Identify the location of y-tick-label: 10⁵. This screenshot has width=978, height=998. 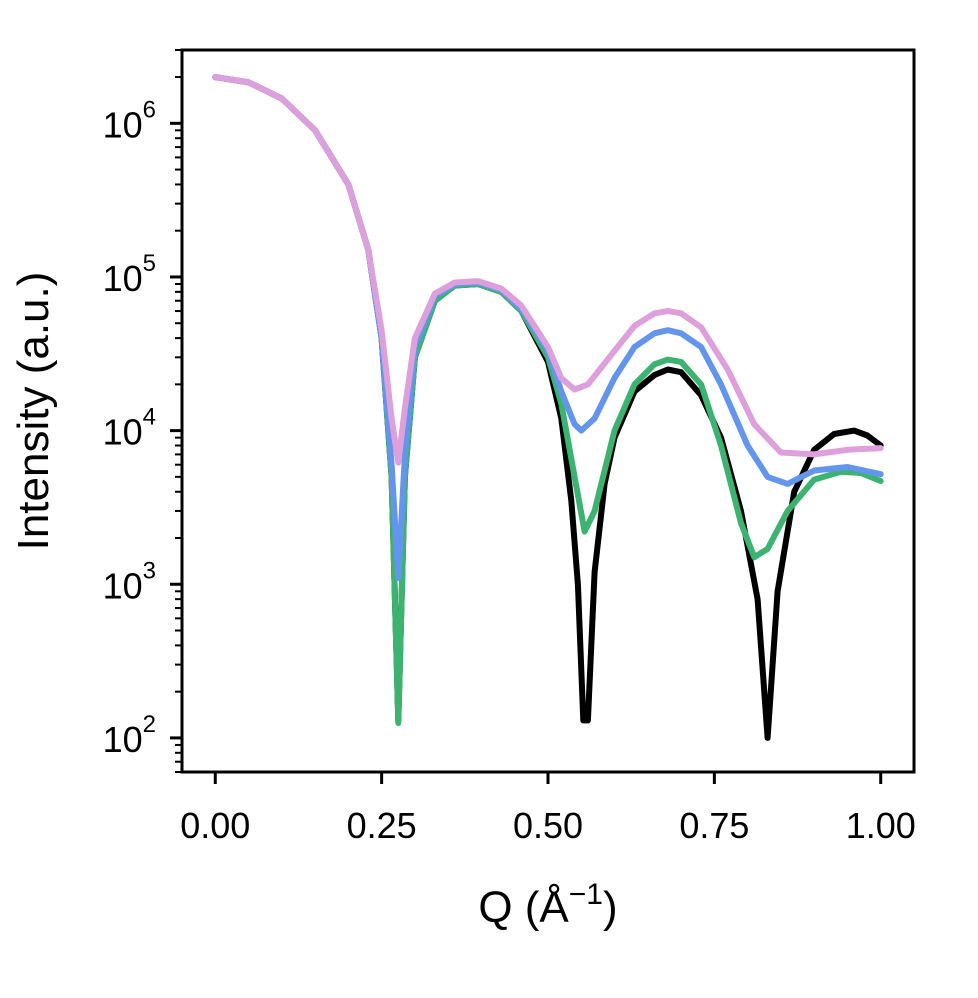
(129, 274).